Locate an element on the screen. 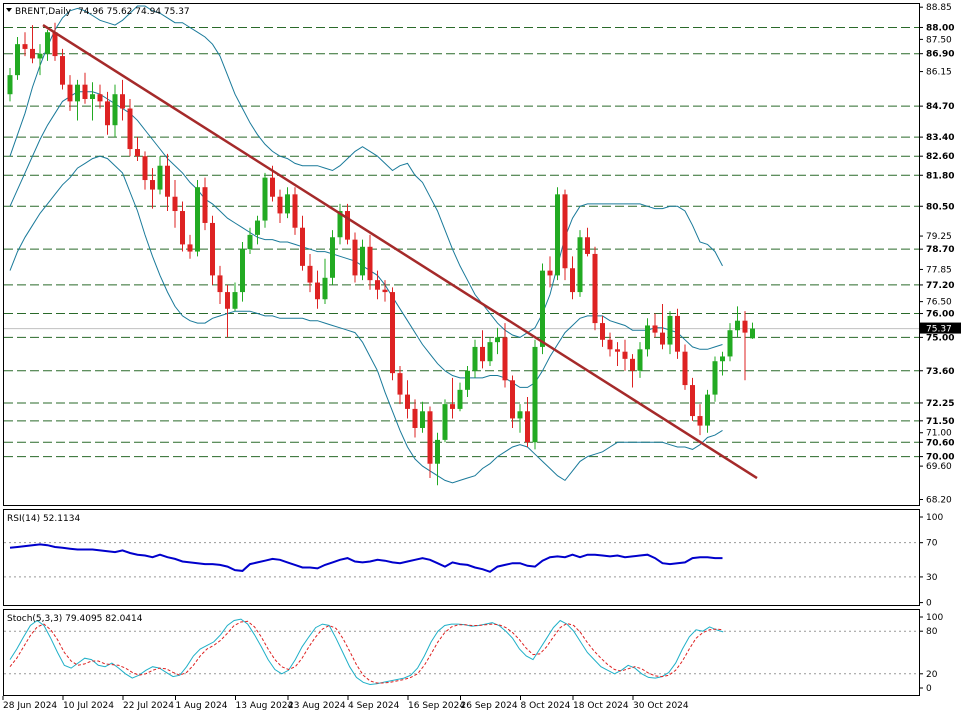 This screenshot has height=715, width=961. x-tick-label: 22 Jul 2024 is located at coordinates (148, 706).